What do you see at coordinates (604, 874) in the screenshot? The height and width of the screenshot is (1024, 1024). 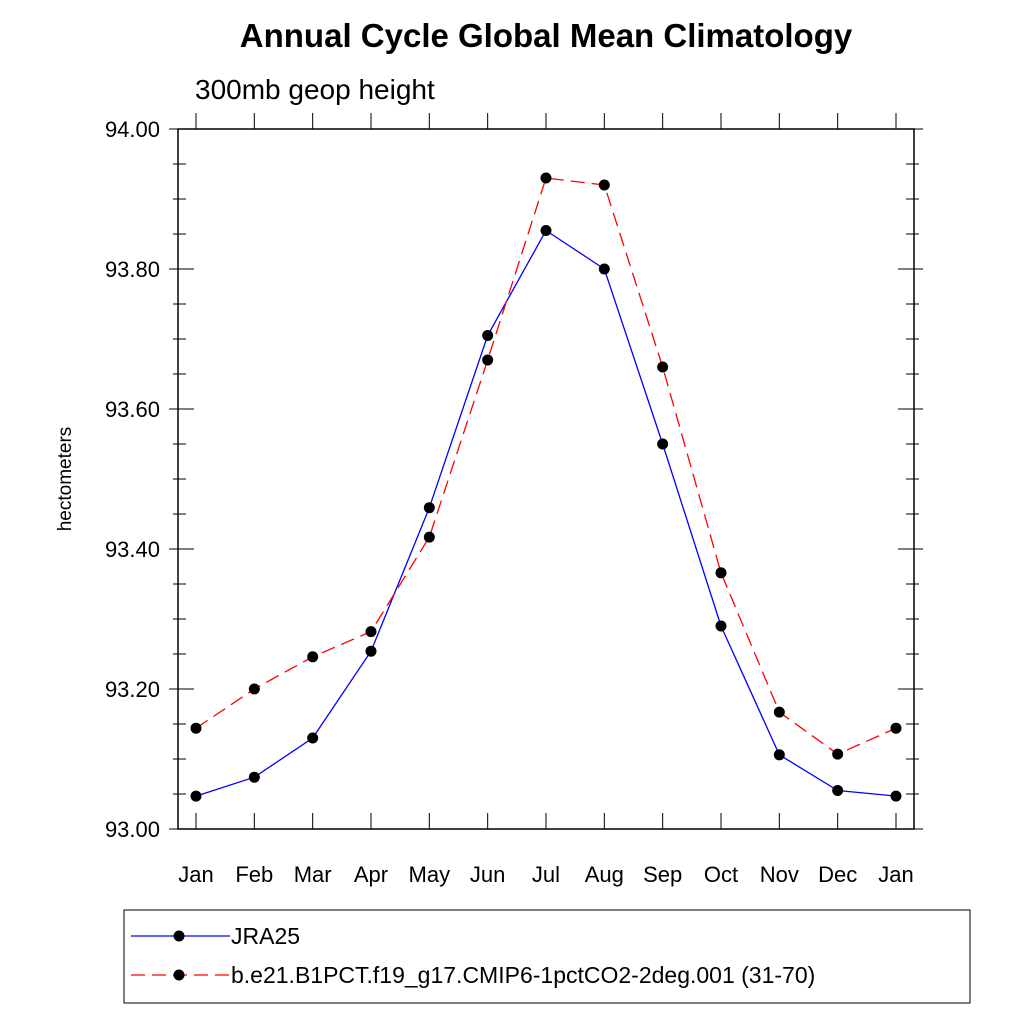 I see `x-tick-label: Aug` at bounding box center [604, 874].